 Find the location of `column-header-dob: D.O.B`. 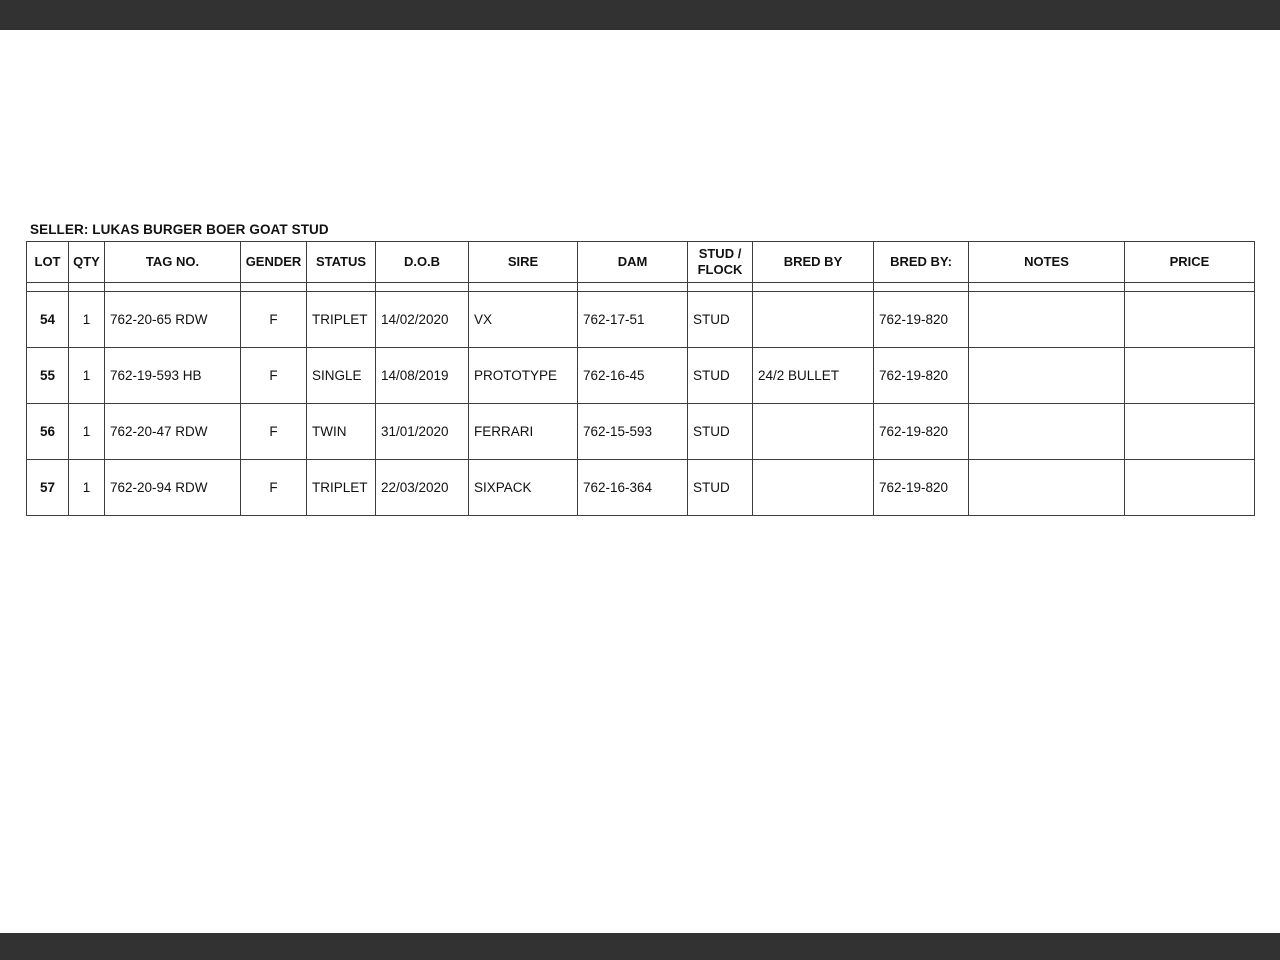

column-header-dob: D.O.B is located at coordinates (422, 262).